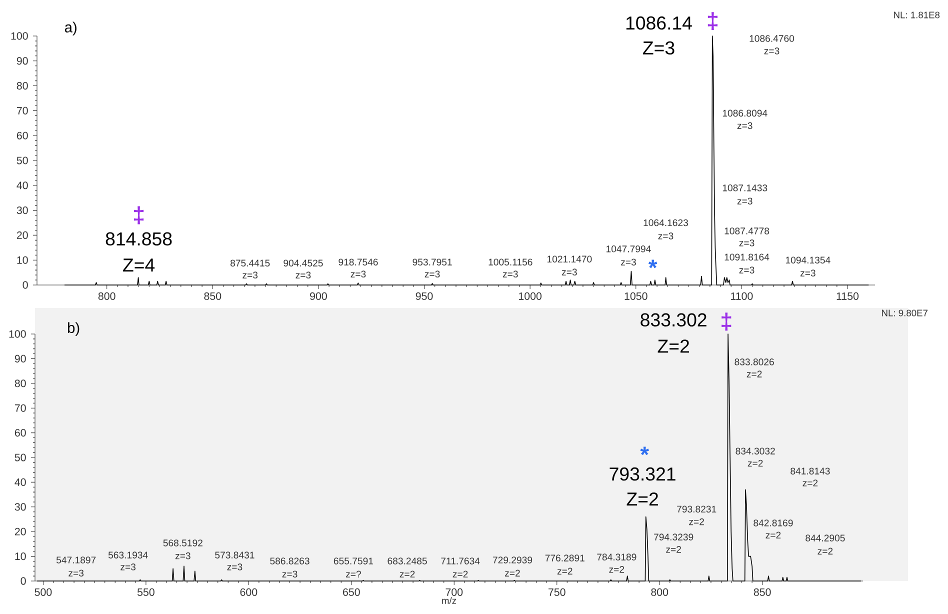  Describe the element at coordinates (128, 555) in the screenshot. I see `annotation: 563.1934` at that location.